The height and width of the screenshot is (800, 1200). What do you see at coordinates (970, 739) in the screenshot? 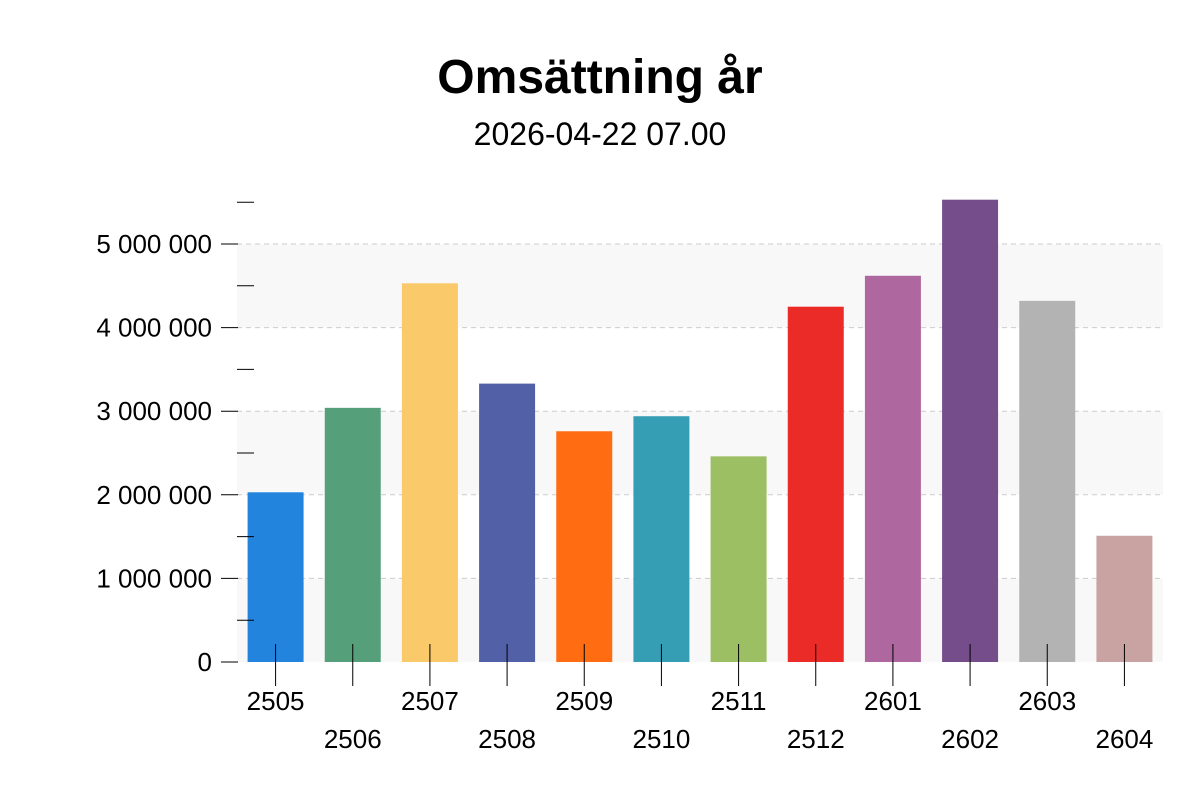
I see `x-tick-label: 2602` at bounding box center [970, 739].